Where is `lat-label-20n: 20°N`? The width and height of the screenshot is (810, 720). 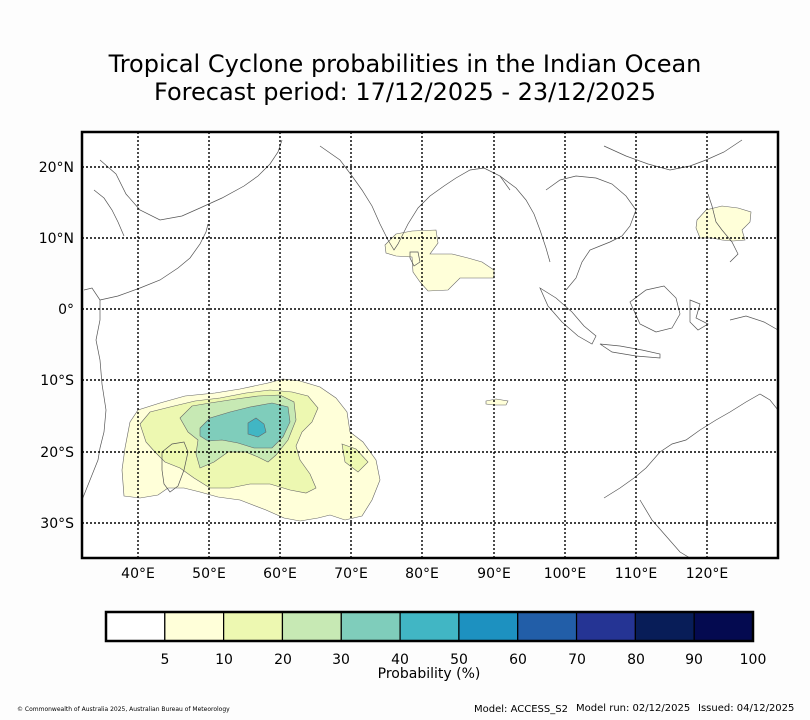
lat-label-20n: 20°N is located at coordinates (56, 168).